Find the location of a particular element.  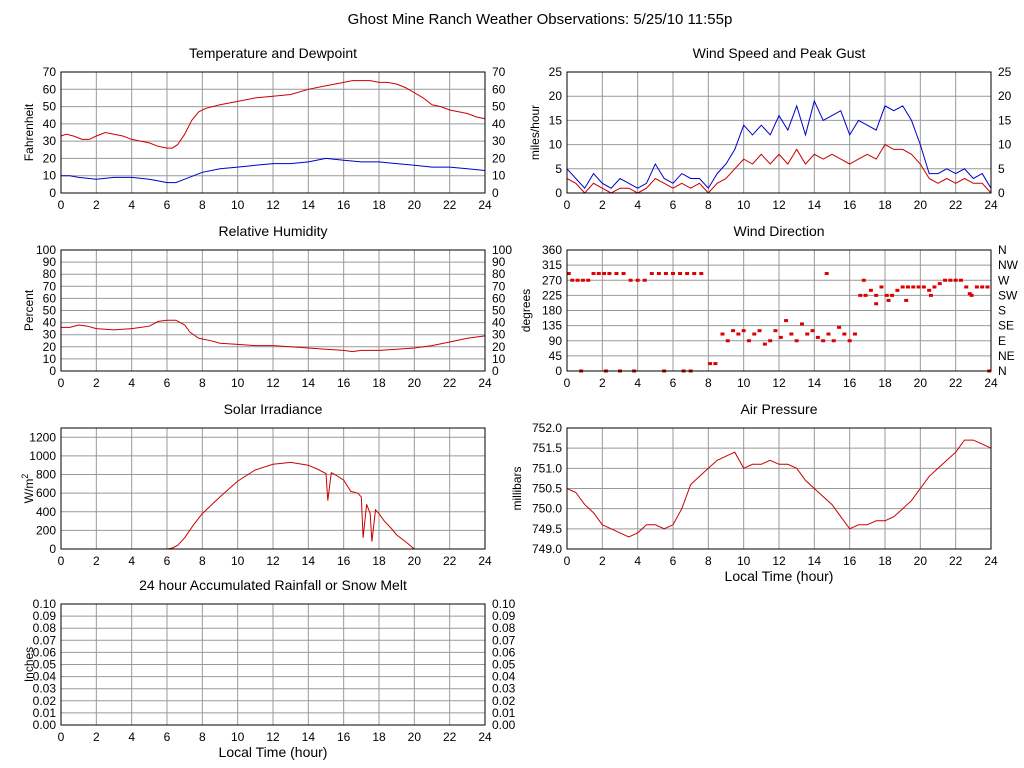

y-axis-label: Percent is located at coordinates (29, 310).